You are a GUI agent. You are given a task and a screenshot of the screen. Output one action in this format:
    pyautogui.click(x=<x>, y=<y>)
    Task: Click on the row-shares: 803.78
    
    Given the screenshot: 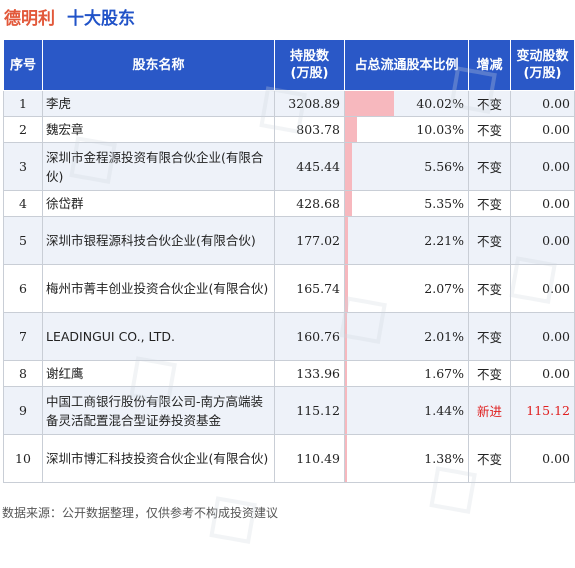 What is the action you would take?
    pyautogui.click(x=309, y=129)
    